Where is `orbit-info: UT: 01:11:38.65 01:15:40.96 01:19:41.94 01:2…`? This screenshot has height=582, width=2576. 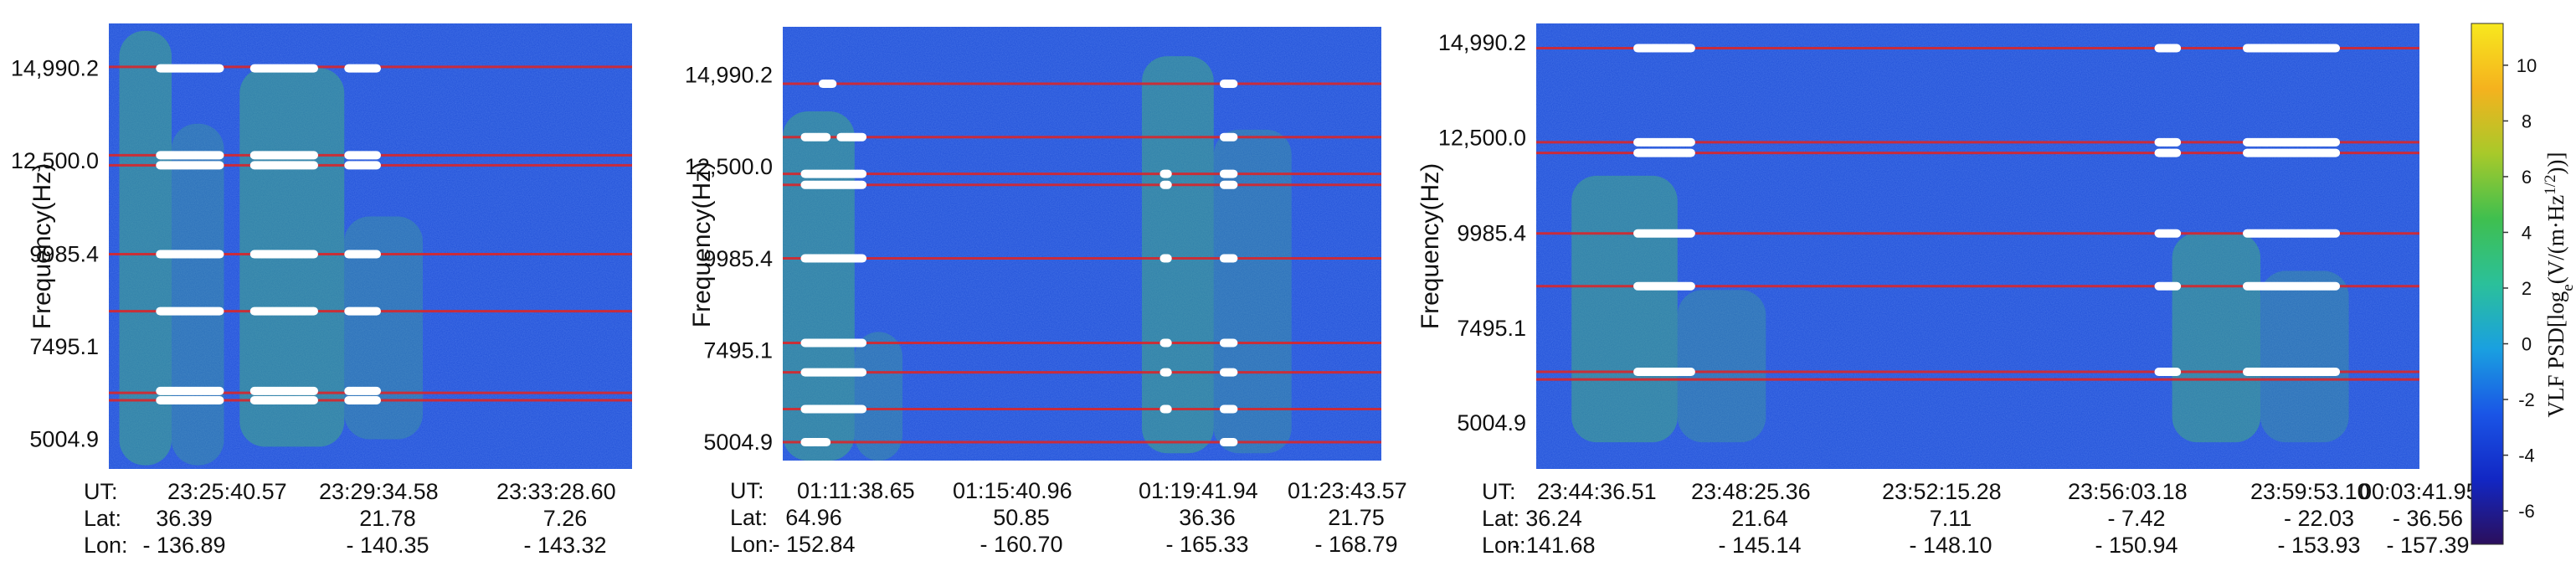
orbit-info: UT: 01:11:38.65 01:15:40.96 01:19:41.94 01:2… is located at coordinates (1068, 517).